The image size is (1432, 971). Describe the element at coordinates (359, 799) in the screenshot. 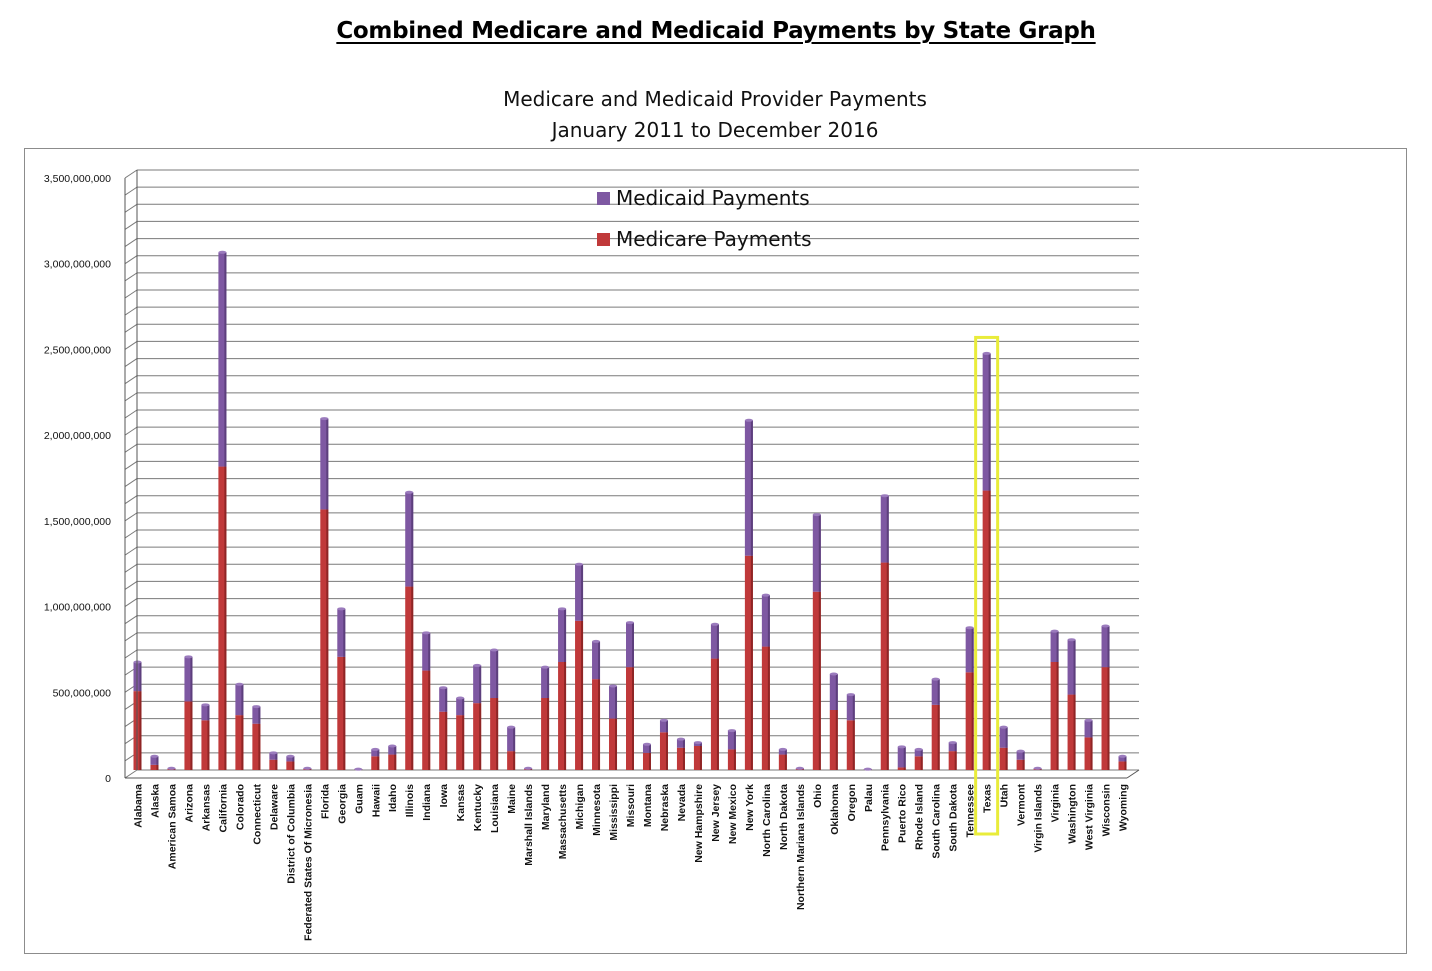

I see `x-tick-label: Guam` at that location.